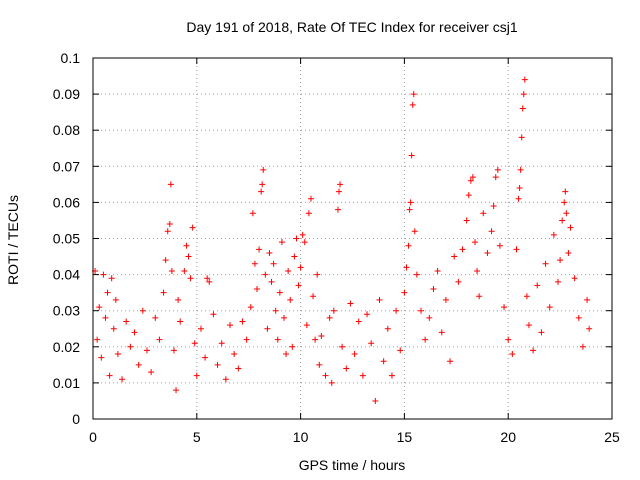 The image size is (640, 480). What do you see at coordinates (66, 130) in the screenshot?
I see `y-tick-label: 0.08` at bounding box center [66, 130].